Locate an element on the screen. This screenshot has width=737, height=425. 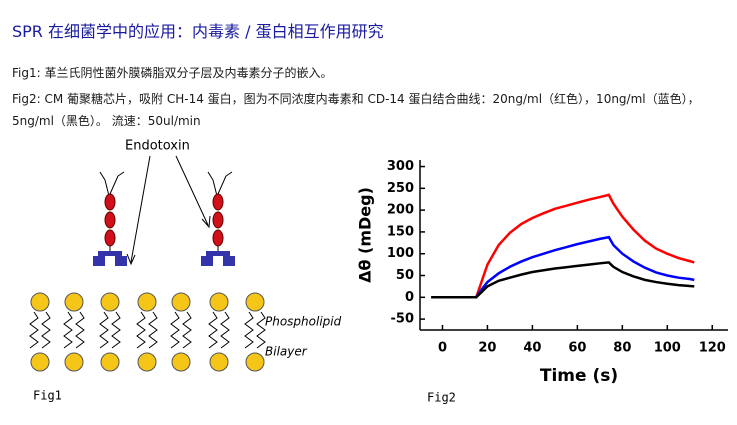
y-tick-label: 100 is located at coordinates (400, 253).